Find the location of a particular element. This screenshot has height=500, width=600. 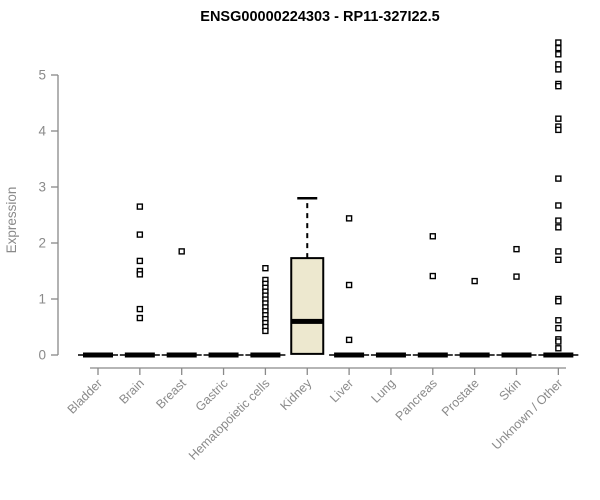

category-label: Lung is located at coordinates (384, 391).